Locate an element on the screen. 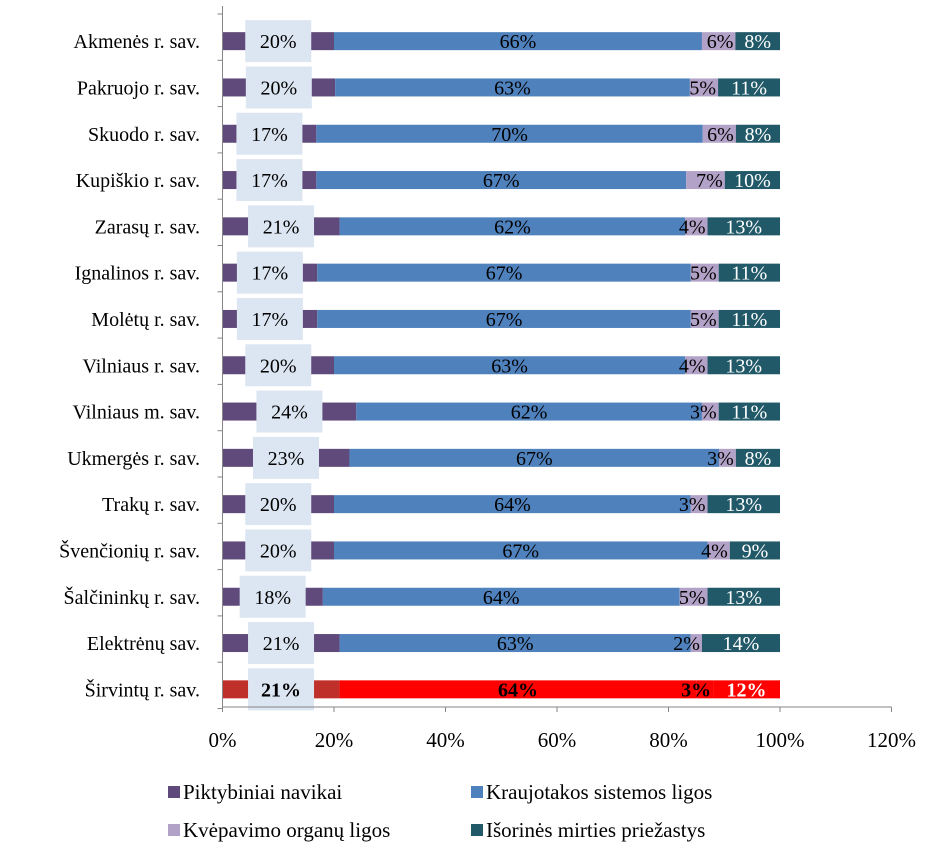 This screenshot has width=928, height=848. category-label: Vilniaus r. sav. is located at coordinates (142, 366).